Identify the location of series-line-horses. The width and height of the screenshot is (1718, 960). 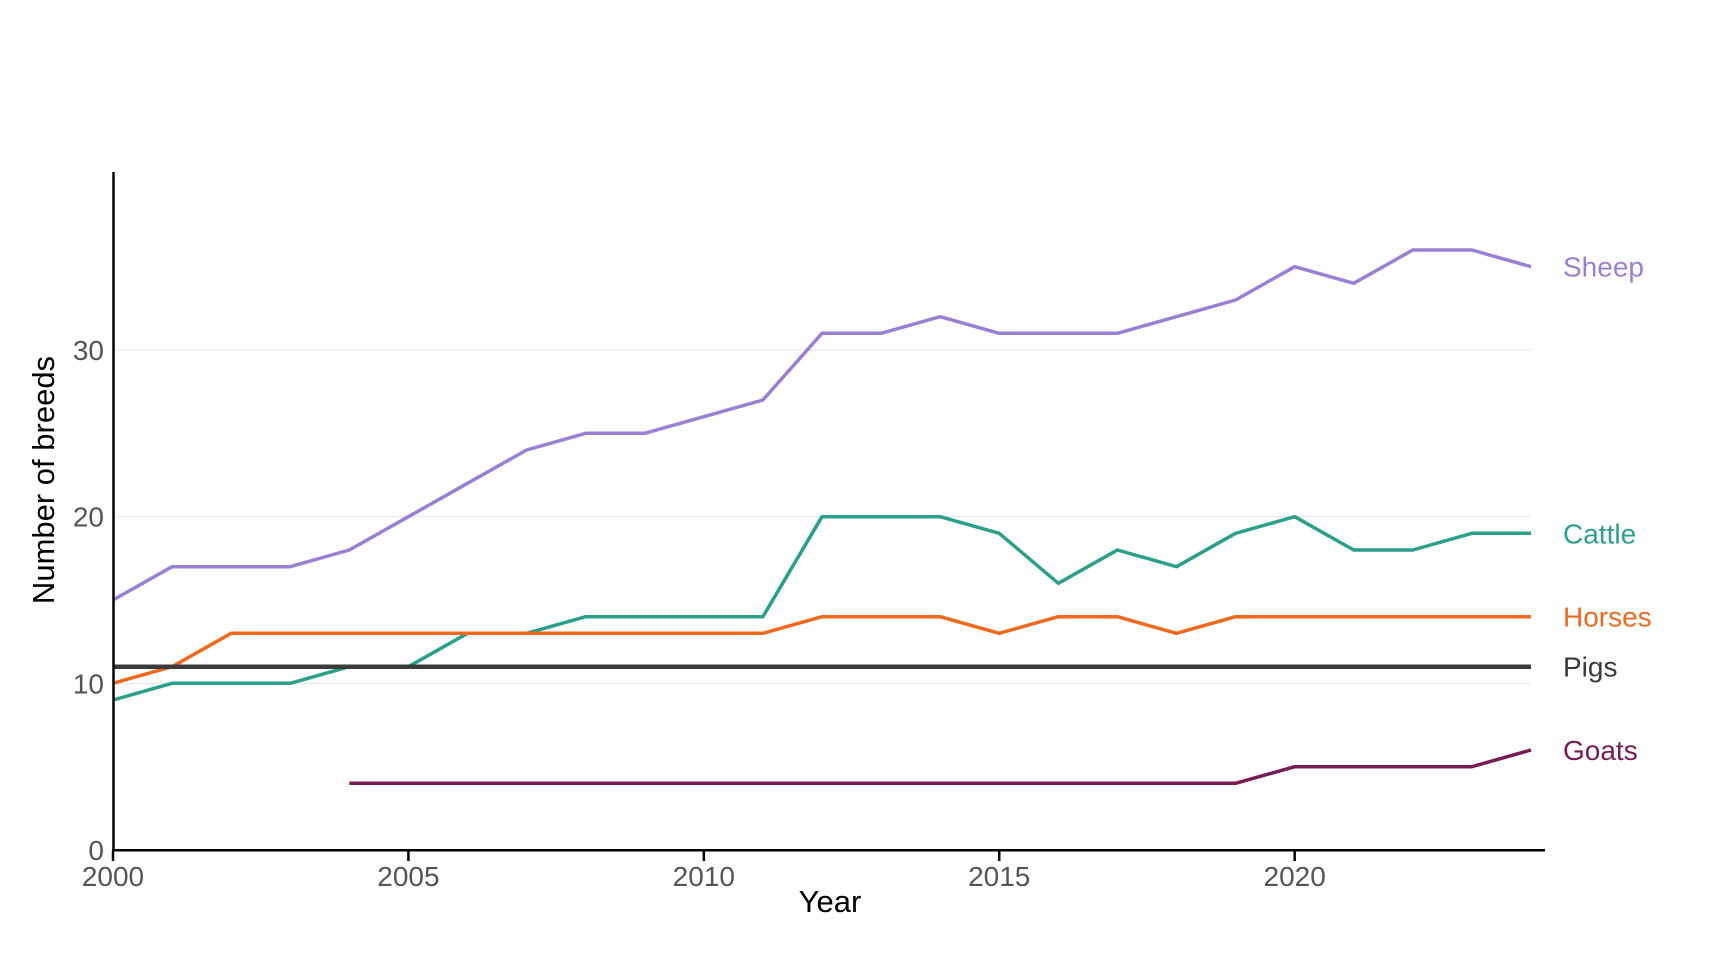
(821, 649).